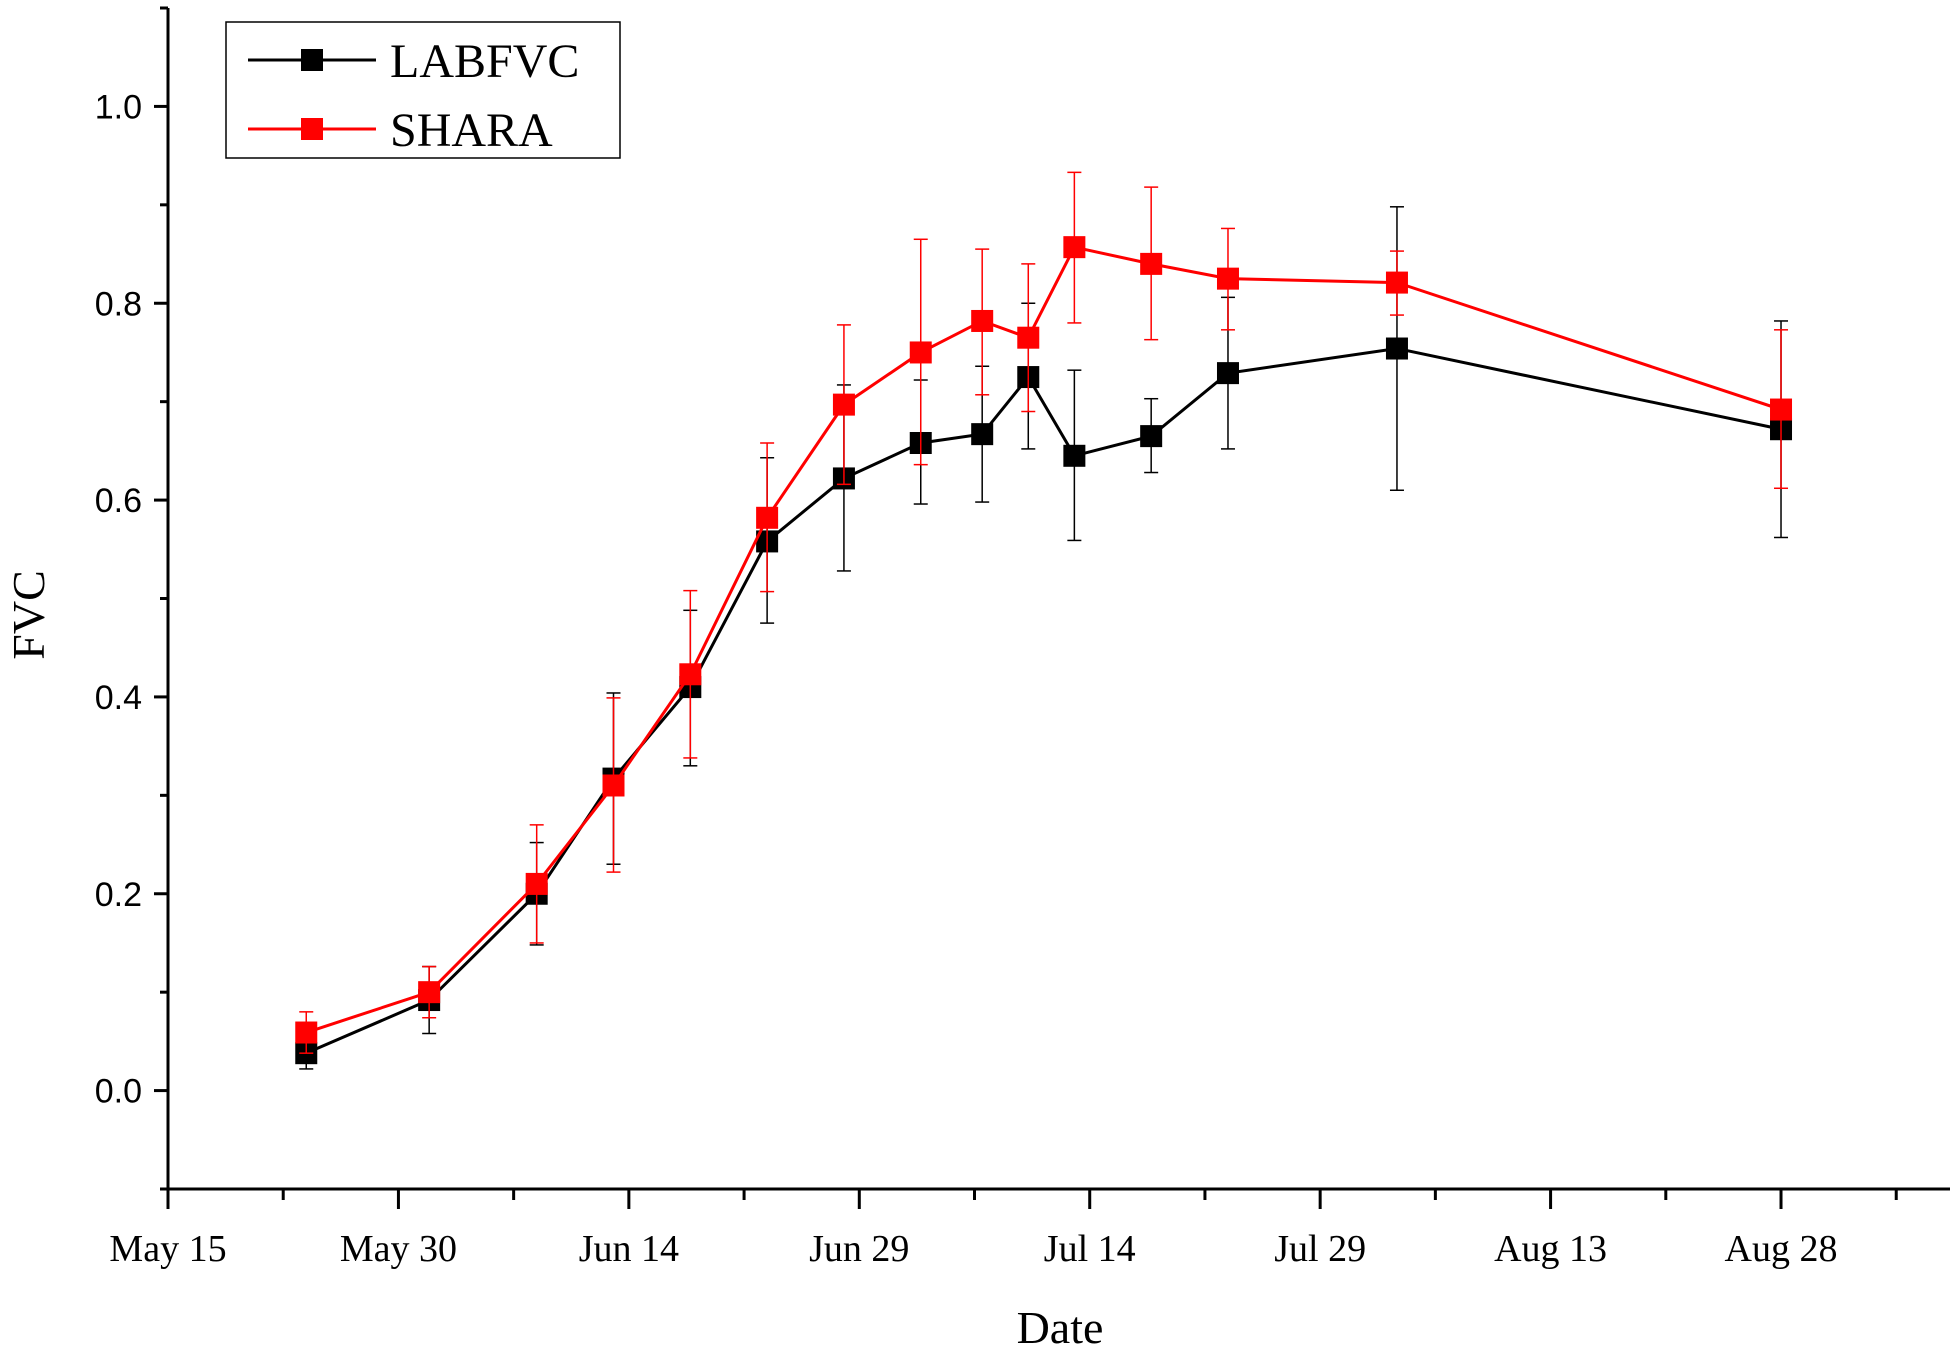 The height and width of the screenshot is (1353, 1957). Describe the element at coordinates (28, 614) in the screenshot. I see `y-axis-title: FVC` at that location.